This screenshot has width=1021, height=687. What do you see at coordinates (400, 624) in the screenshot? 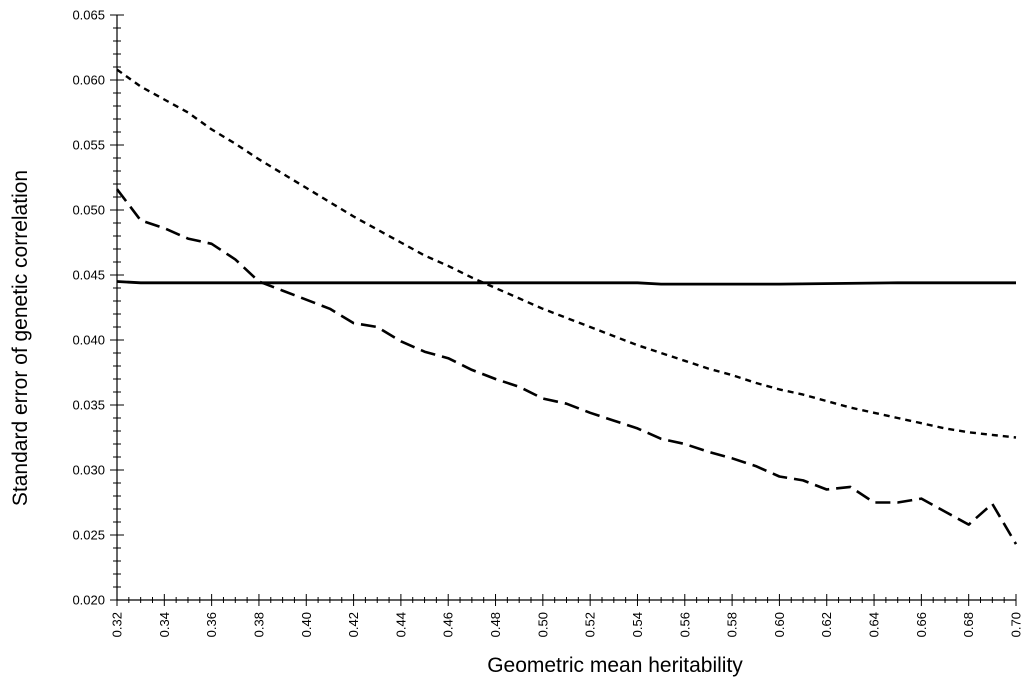
I see `x-tick-label: 0.44` at bounding box center [400, 624].